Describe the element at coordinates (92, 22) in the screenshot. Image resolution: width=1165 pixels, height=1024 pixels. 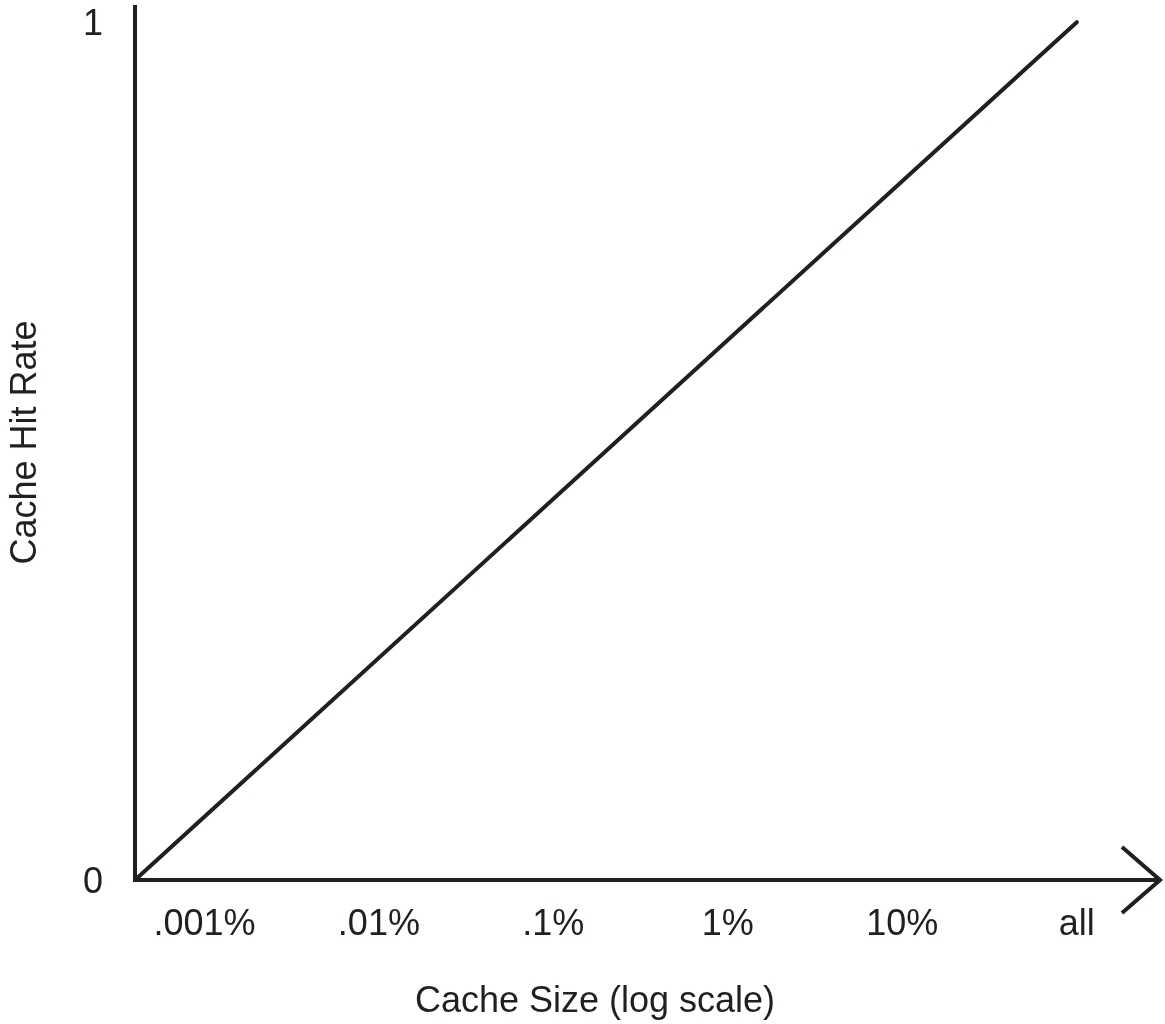
I see `y-tick-label: 1` at that location.